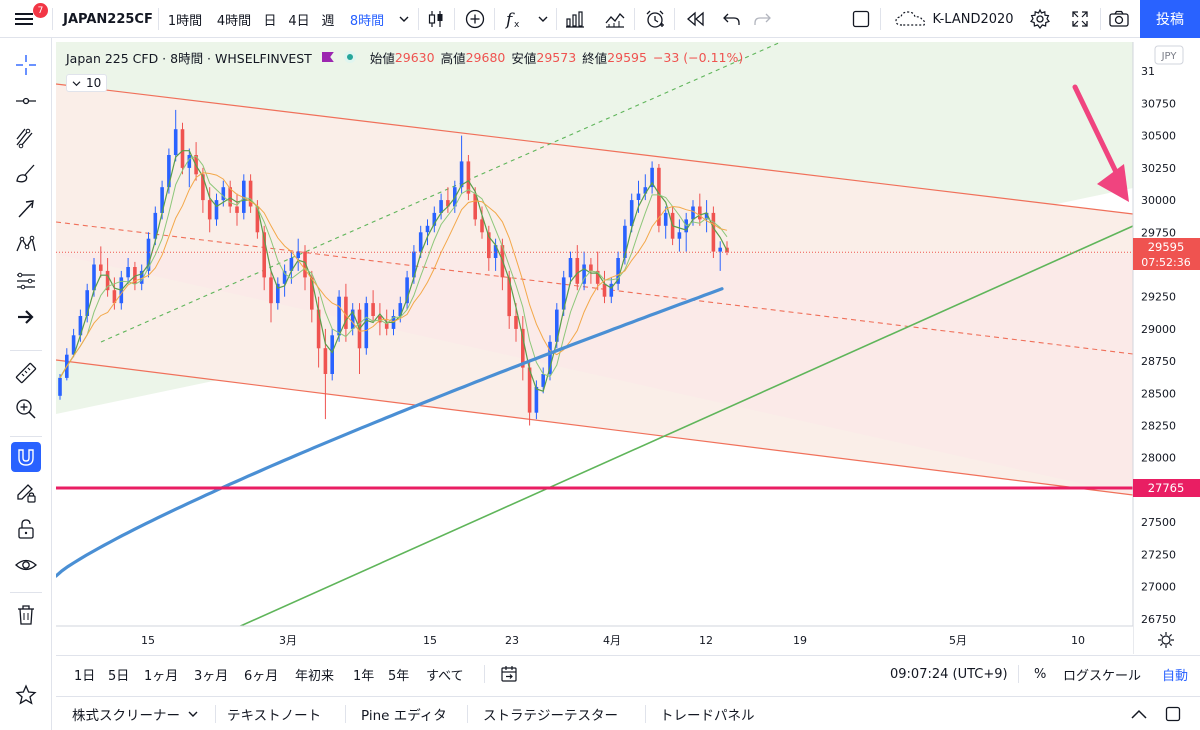  What do you see at coordinates (26, 317) in the screenshot?
I see `more-tools-button` at bounding box center [26, 317].